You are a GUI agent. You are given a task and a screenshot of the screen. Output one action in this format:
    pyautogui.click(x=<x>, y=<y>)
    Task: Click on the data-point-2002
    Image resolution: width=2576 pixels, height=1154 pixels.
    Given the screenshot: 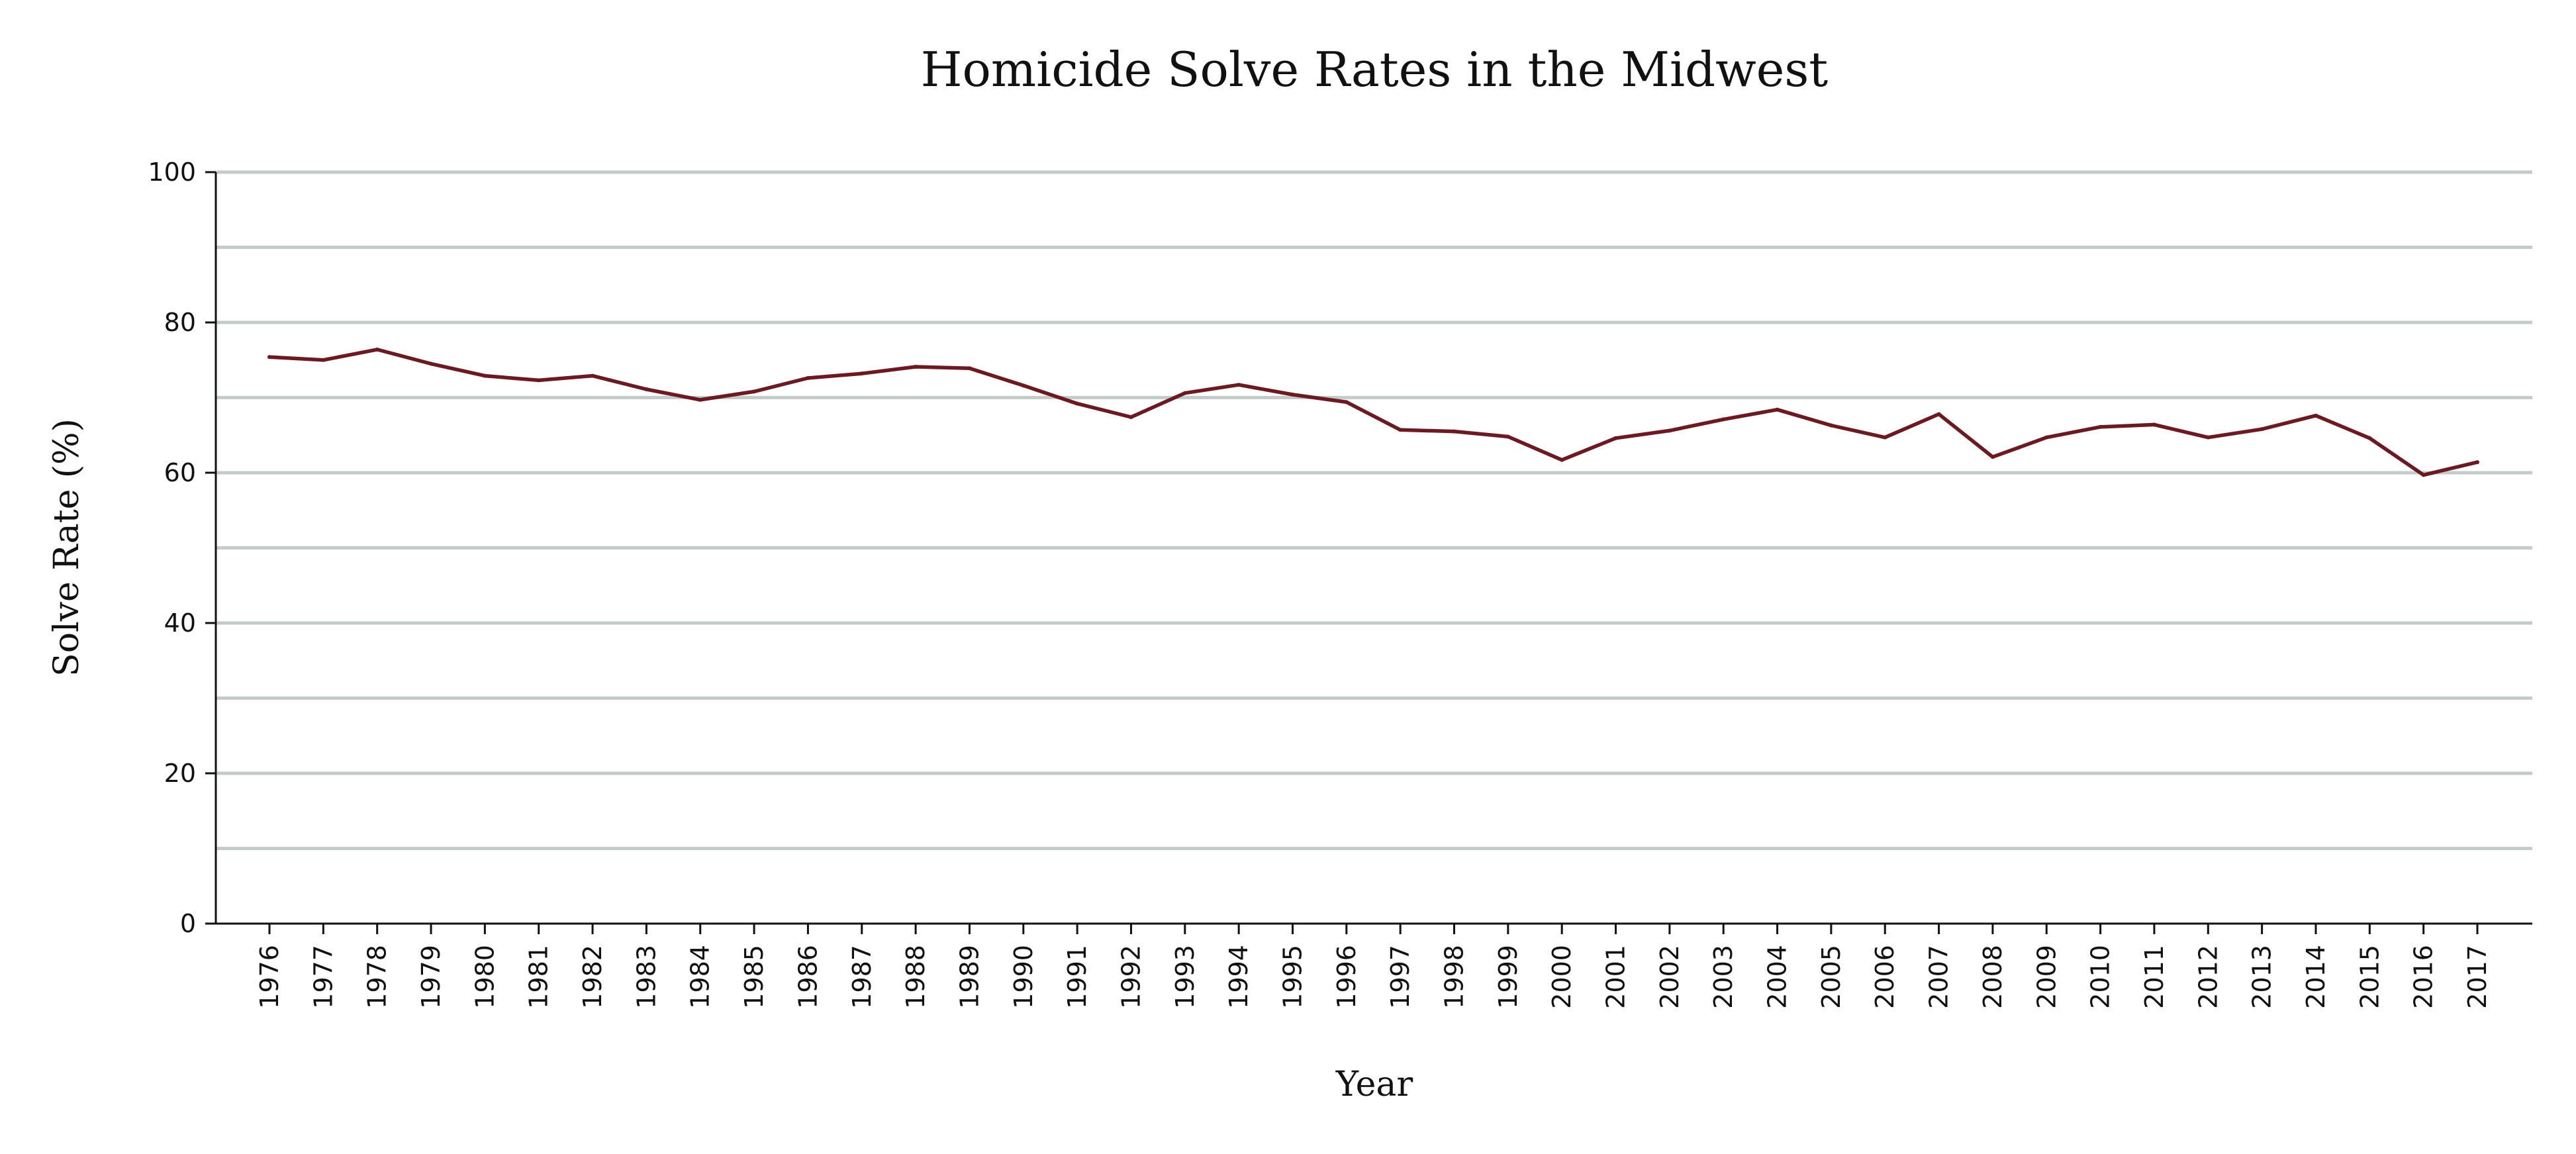 What is the action you would take?
    pyautogui.click(x=1669, y=431)
    